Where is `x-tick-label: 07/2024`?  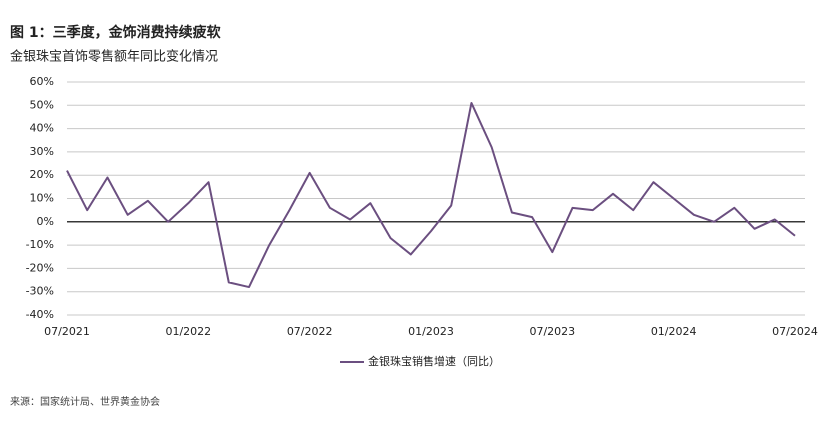 x-tick-label: 07/2024 is located at coordinates (795, 331).